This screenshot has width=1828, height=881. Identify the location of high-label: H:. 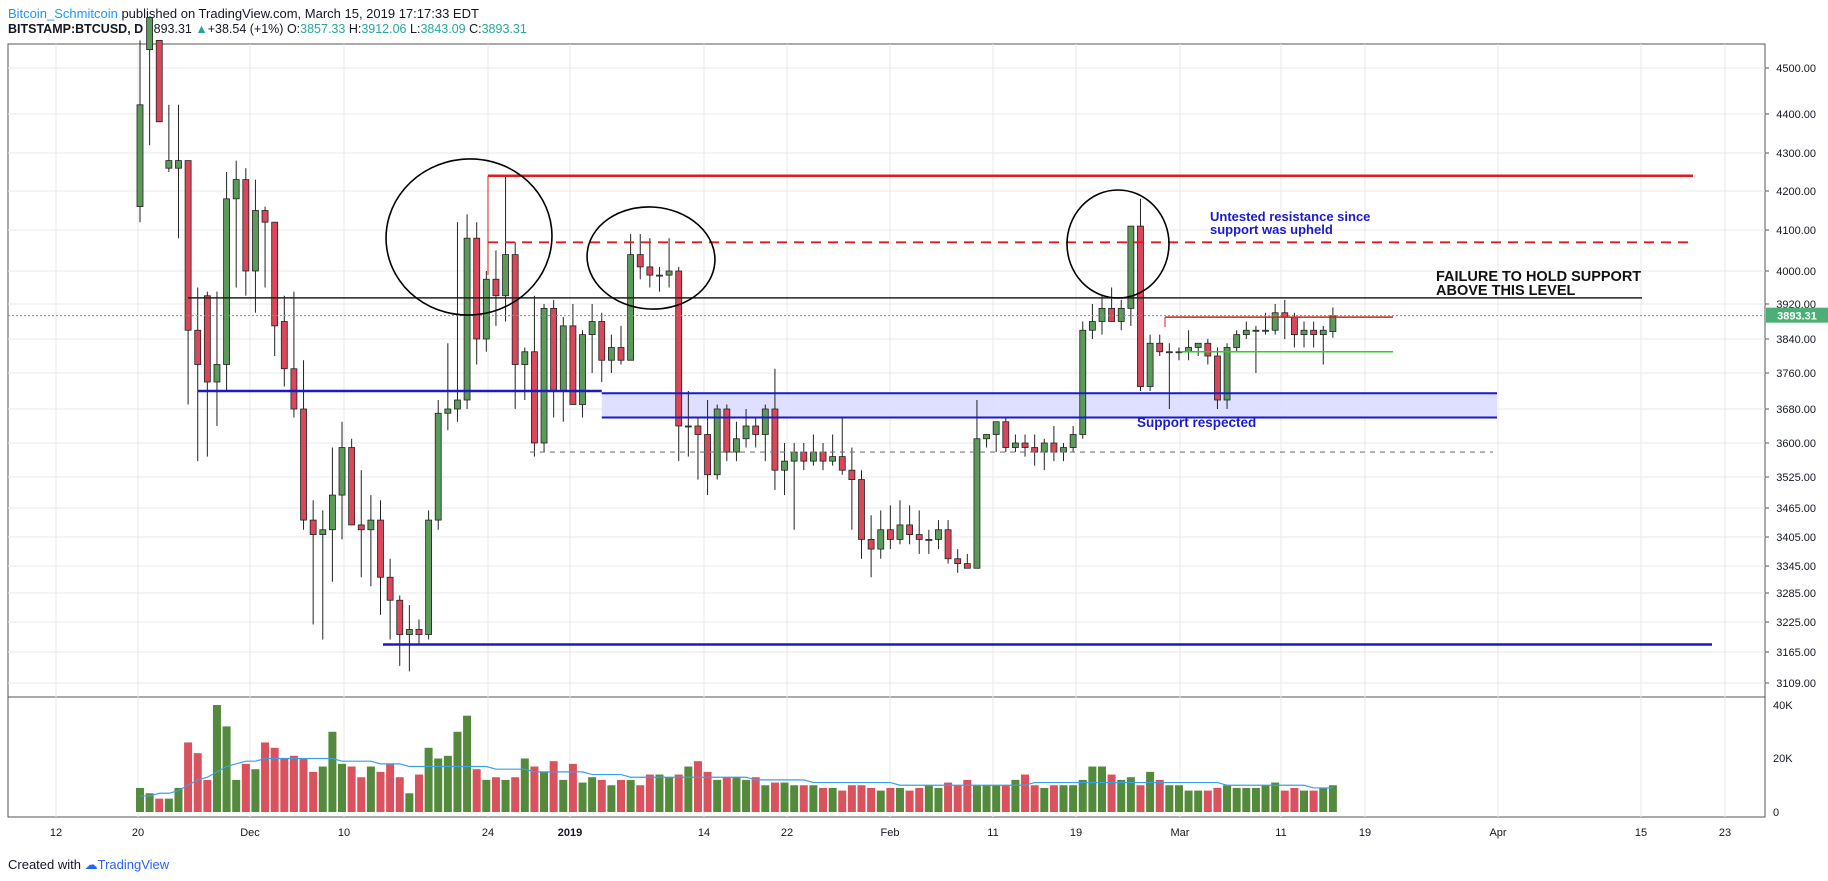
(355, 29).